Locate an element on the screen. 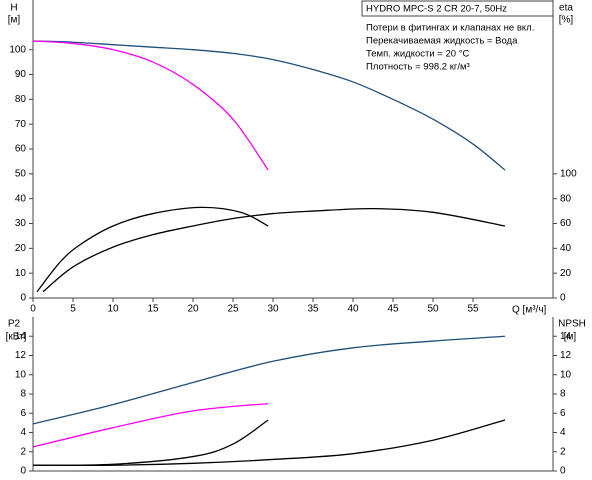 Image resolution: width=592 pixels, height=480 pixels. y2-tick-label: 40 is located at coordinates (566, 248).